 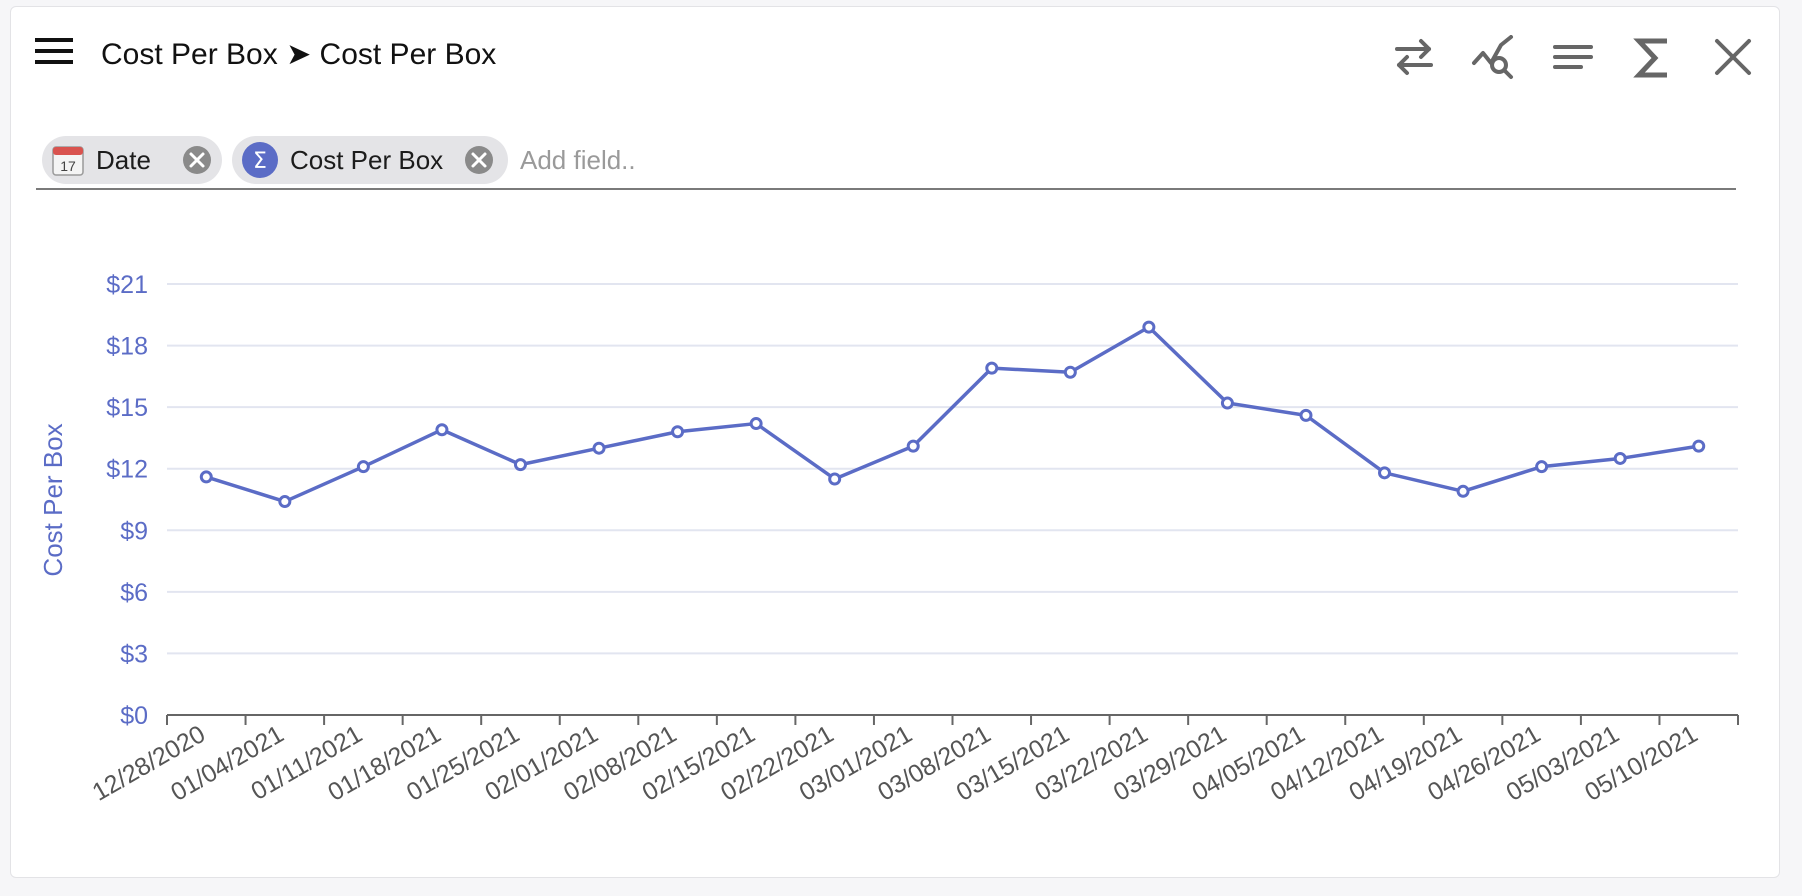 What do you see at coordinates (720, 160) in the screenshot?
I see `add-field-input` at bounding box center [720, 160].